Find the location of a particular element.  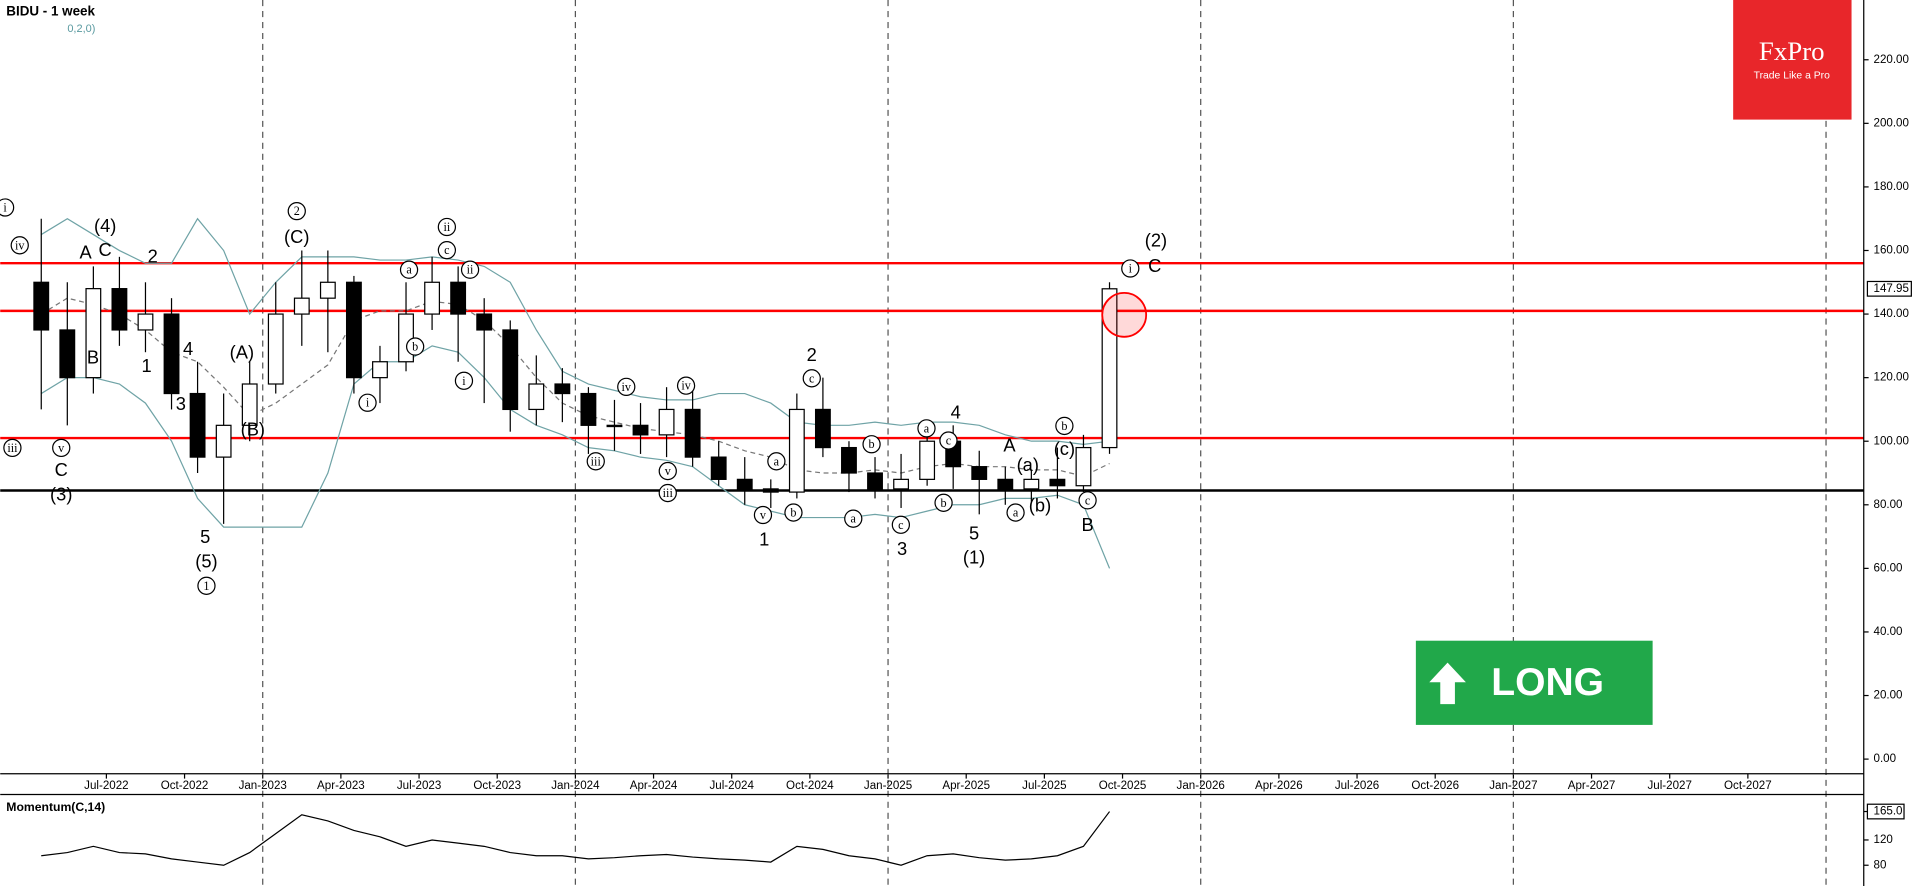

wave-label: ii is located at coordinates (470, 270).